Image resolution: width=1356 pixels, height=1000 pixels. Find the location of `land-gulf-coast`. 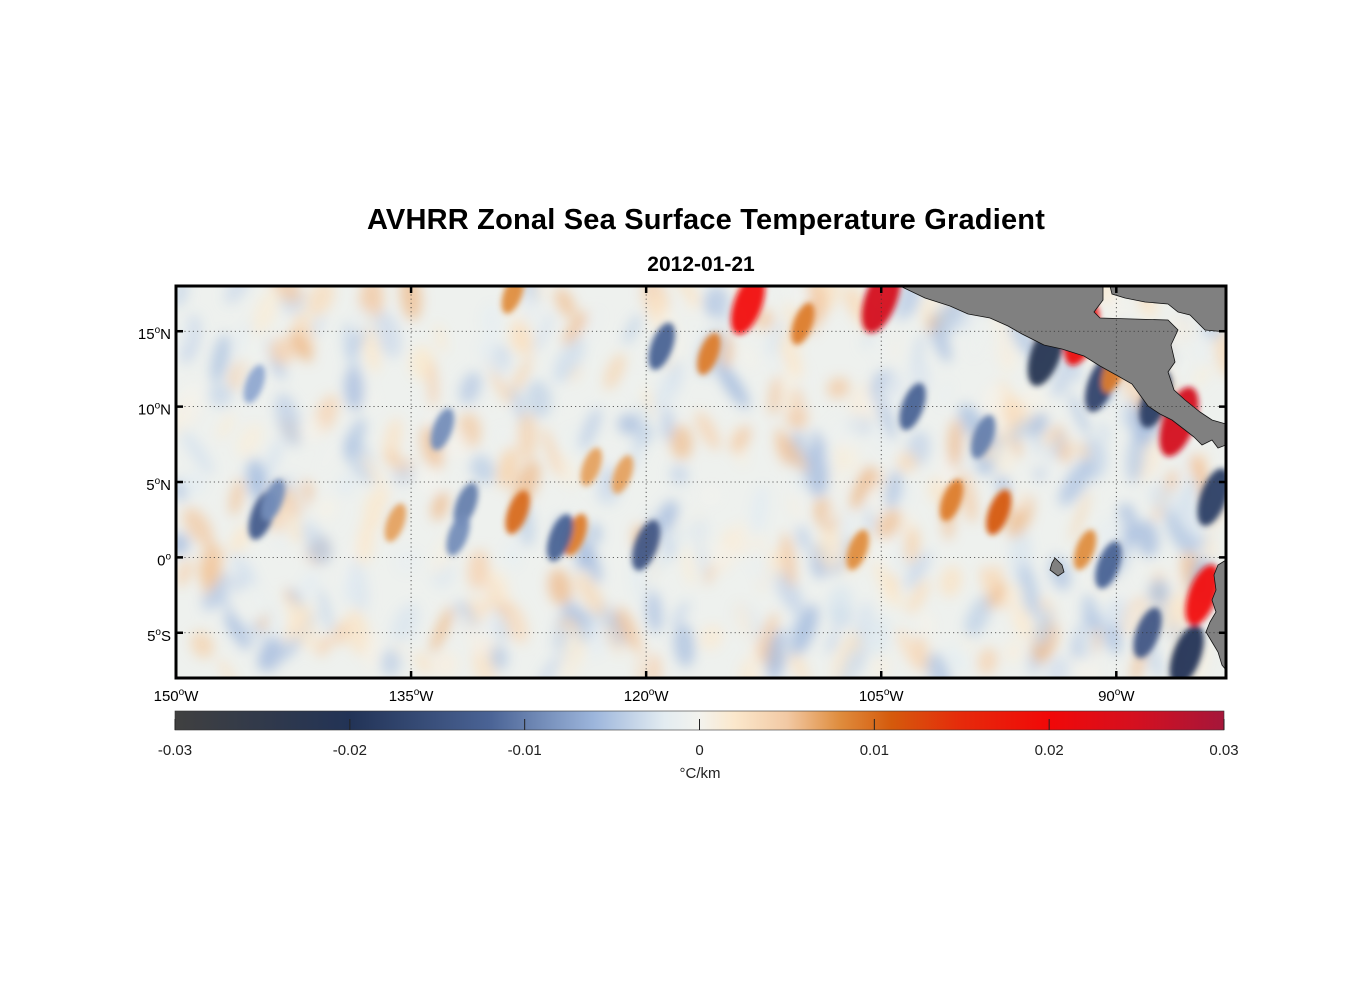

land-gulf-coast is located at coordinates (1167, 309).